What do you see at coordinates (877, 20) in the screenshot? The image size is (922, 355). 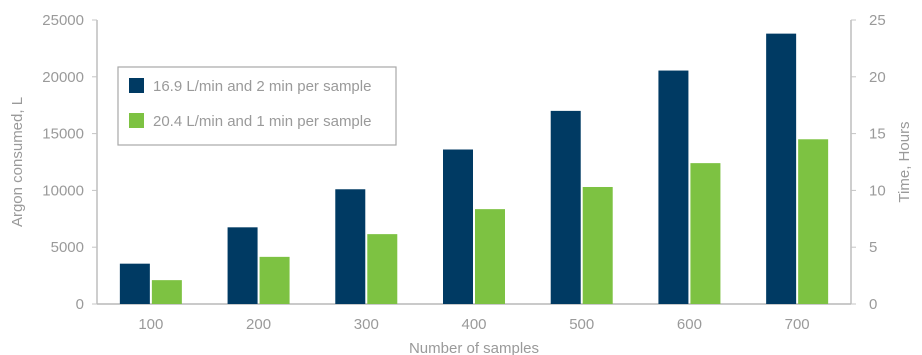 I see `y2-tick-label: 25` at bounding box center [877, 20].